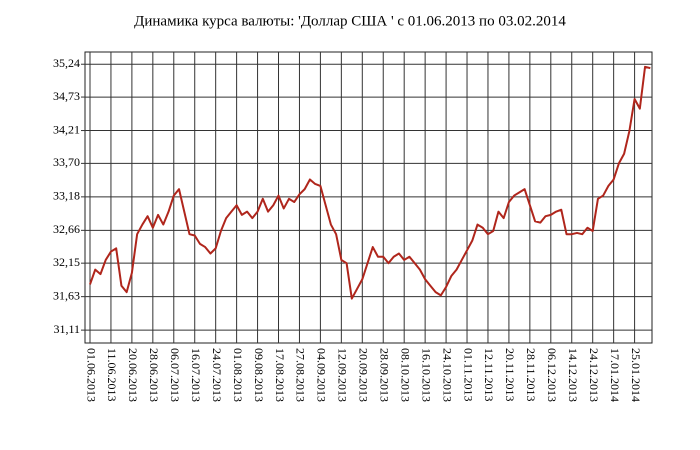  I want to click on x-tick-label: 14.12.2013, so click(573, 375).